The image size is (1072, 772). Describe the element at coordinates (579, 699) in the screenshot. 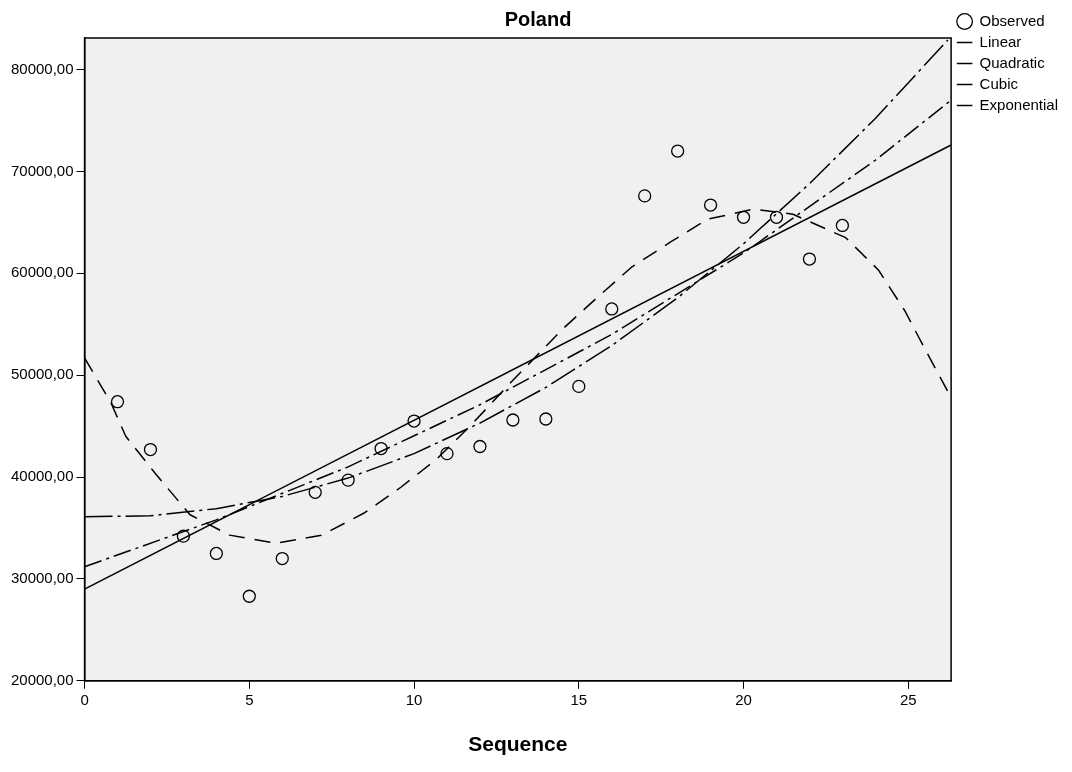

I see `x-tick-label: 15` at that location.